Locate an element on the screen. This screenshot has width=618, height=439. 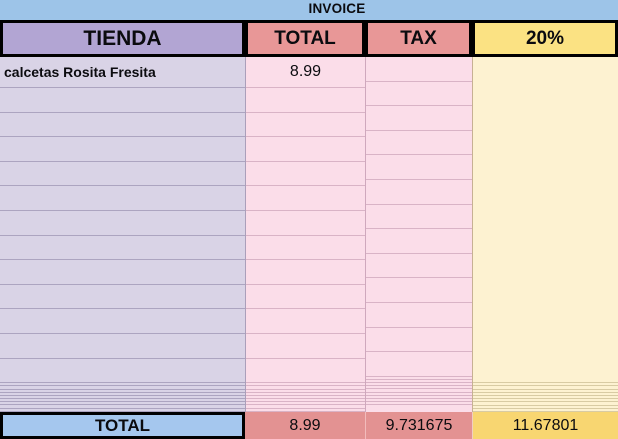
column-tax is located at coordinates (418, 234).